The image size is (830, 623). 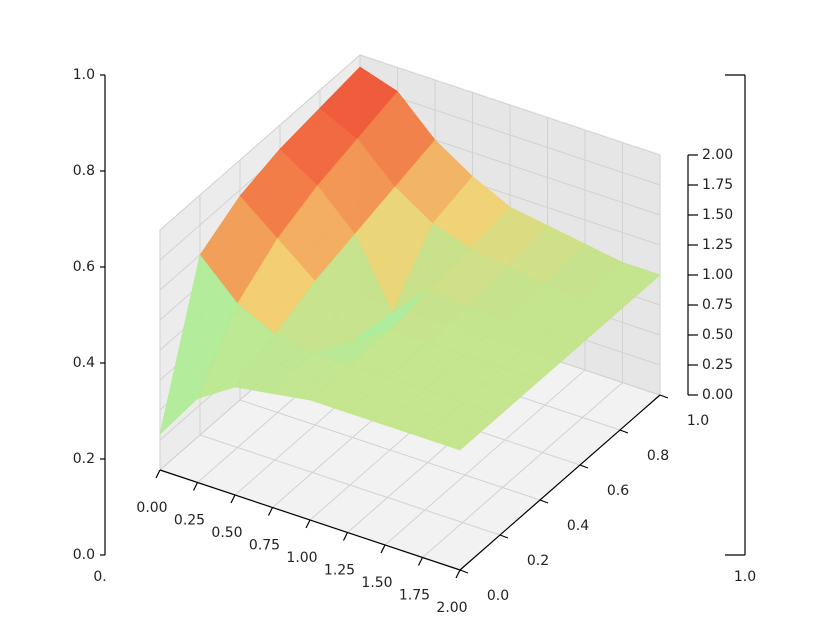 What do you see at coordinates (99, 577) in the screenshot?
I see `frame-tick-label: 0.` at bounding box center [99, 577].